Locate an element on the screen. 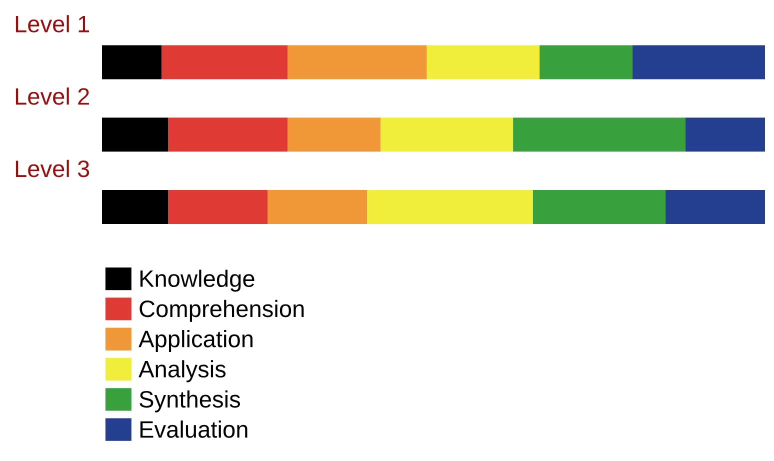  y-tick-label: Level 1 is located at coordinates (52, 23).